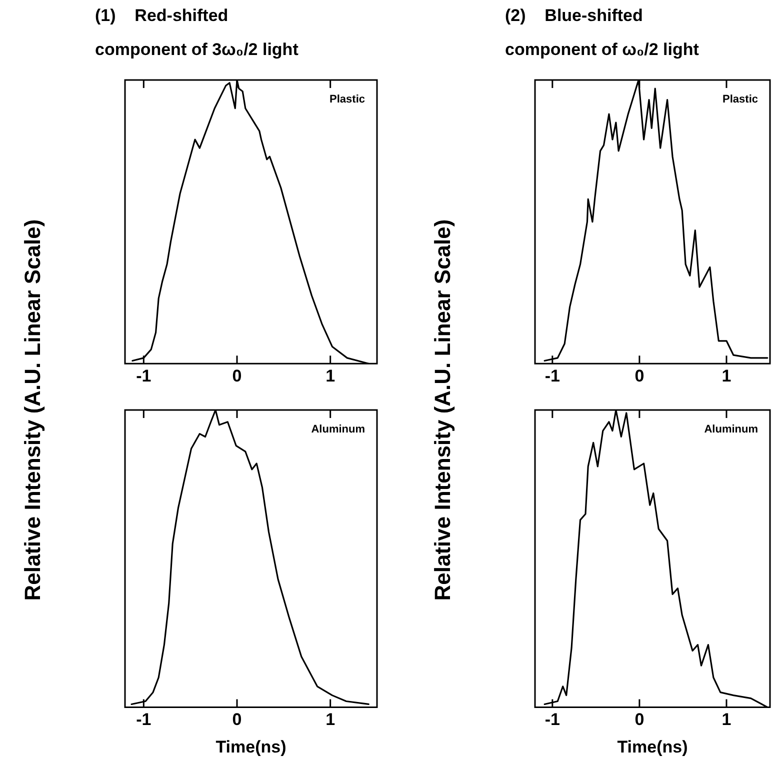  Describe the element at coordinates (574, 16) in the screenshot. I see `chart-title: (2) Blue-shifted` at that location.